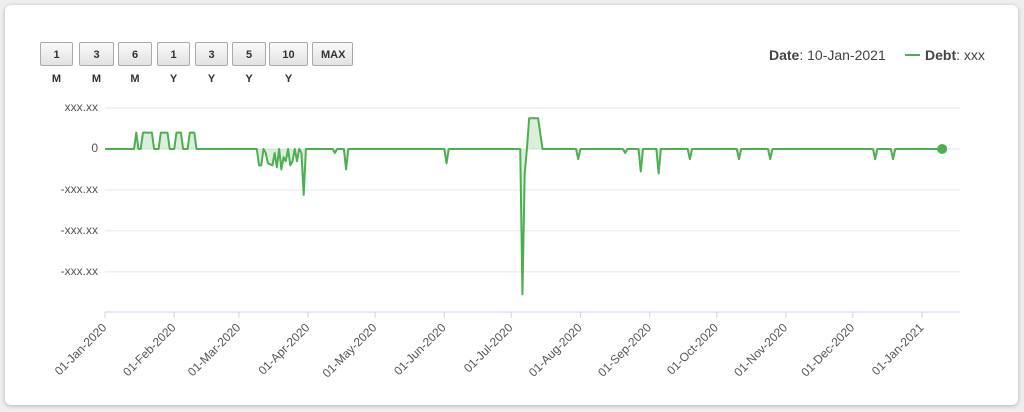 This screenshot has width=1024, height=412. What do you see at coordinates (942, 148) in the screenshot?
I see `hover-marker` at bounding box center [942, 148].